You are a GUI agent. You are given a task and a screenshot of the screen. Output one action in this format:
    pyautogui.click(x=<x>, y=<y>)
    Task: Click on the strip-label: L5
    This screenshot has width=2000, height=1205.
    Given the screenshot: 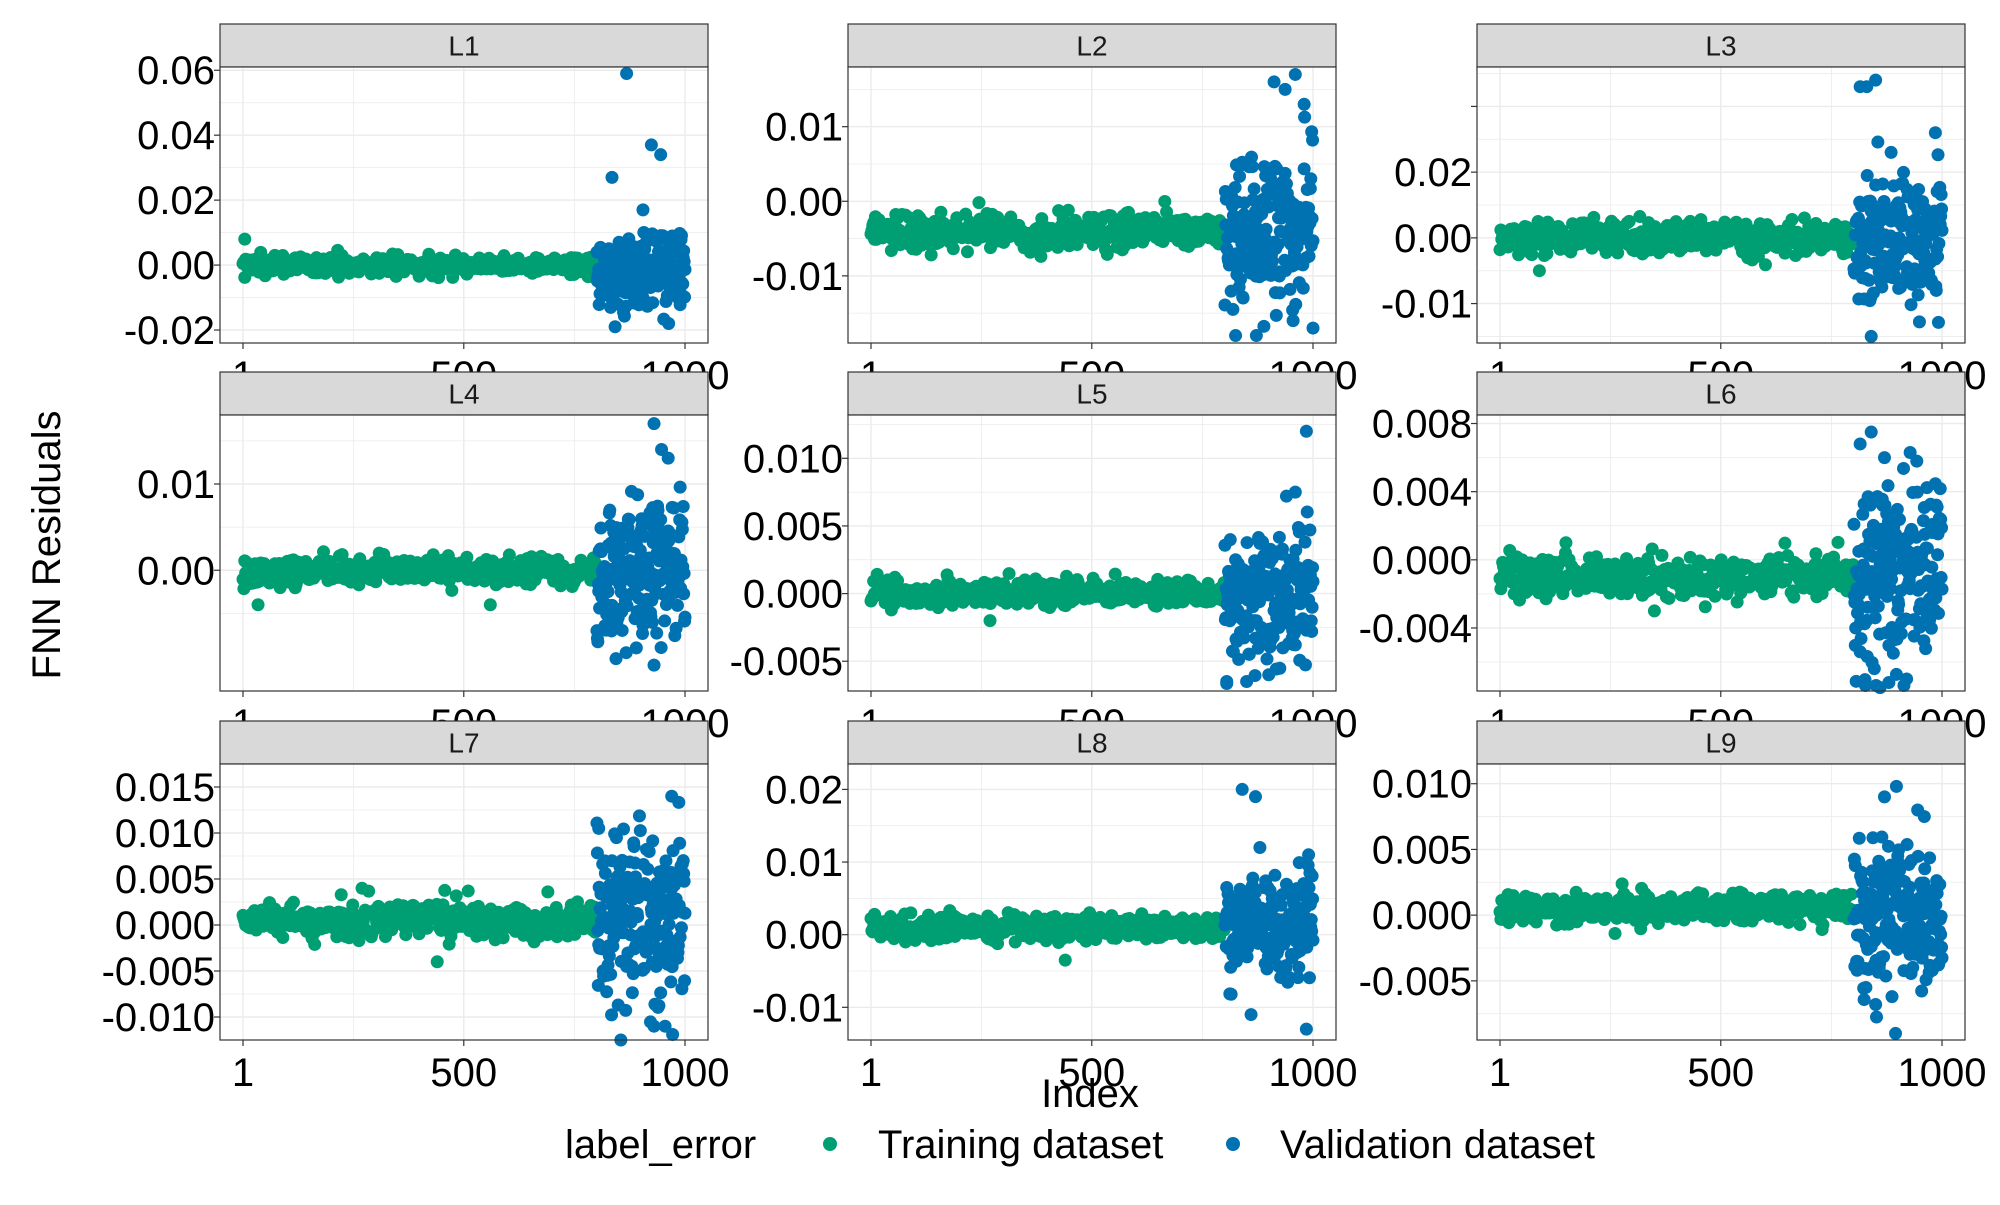 What is the action you would take?
    pyautogui.click(x=1091, y=394)
    